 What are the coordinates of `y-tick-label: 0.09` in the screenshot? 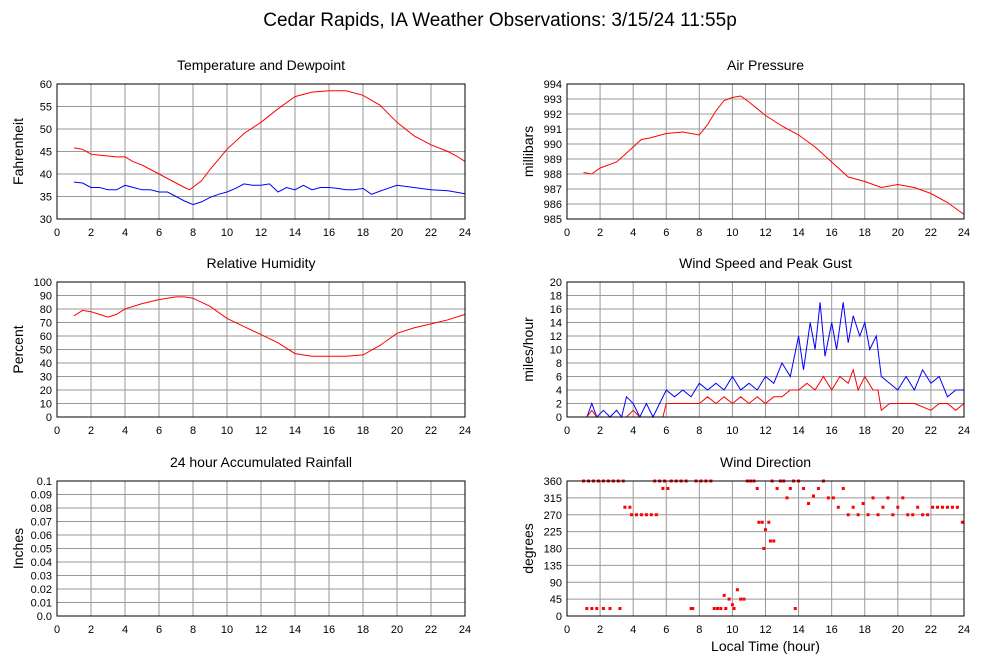 It's located at (41, 496).